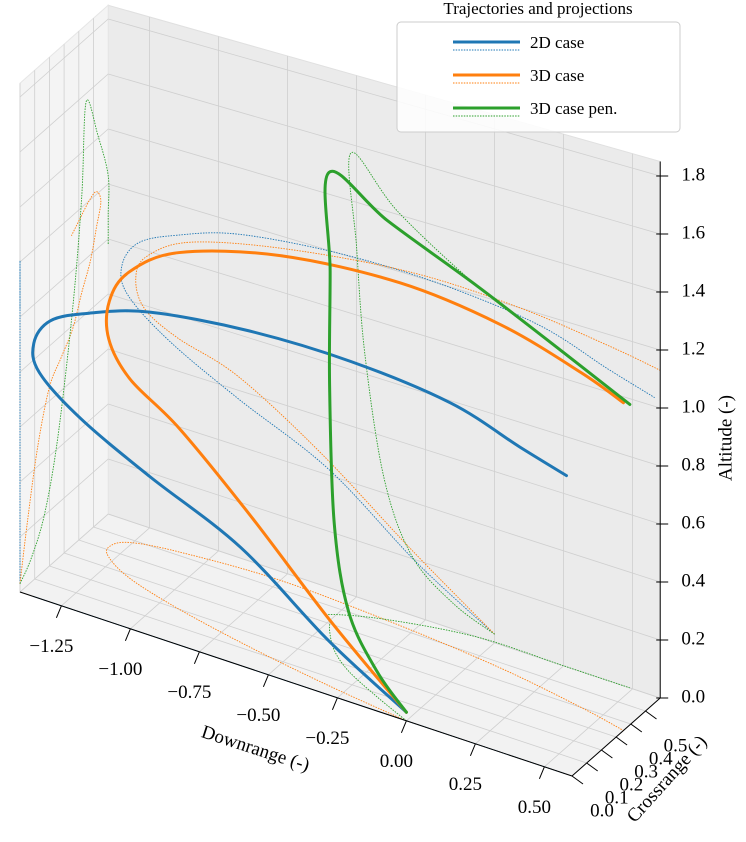 The width and height of the screenshot is (746, 842). I want to click on y-tick-label: 0.1, so click(617, 797).